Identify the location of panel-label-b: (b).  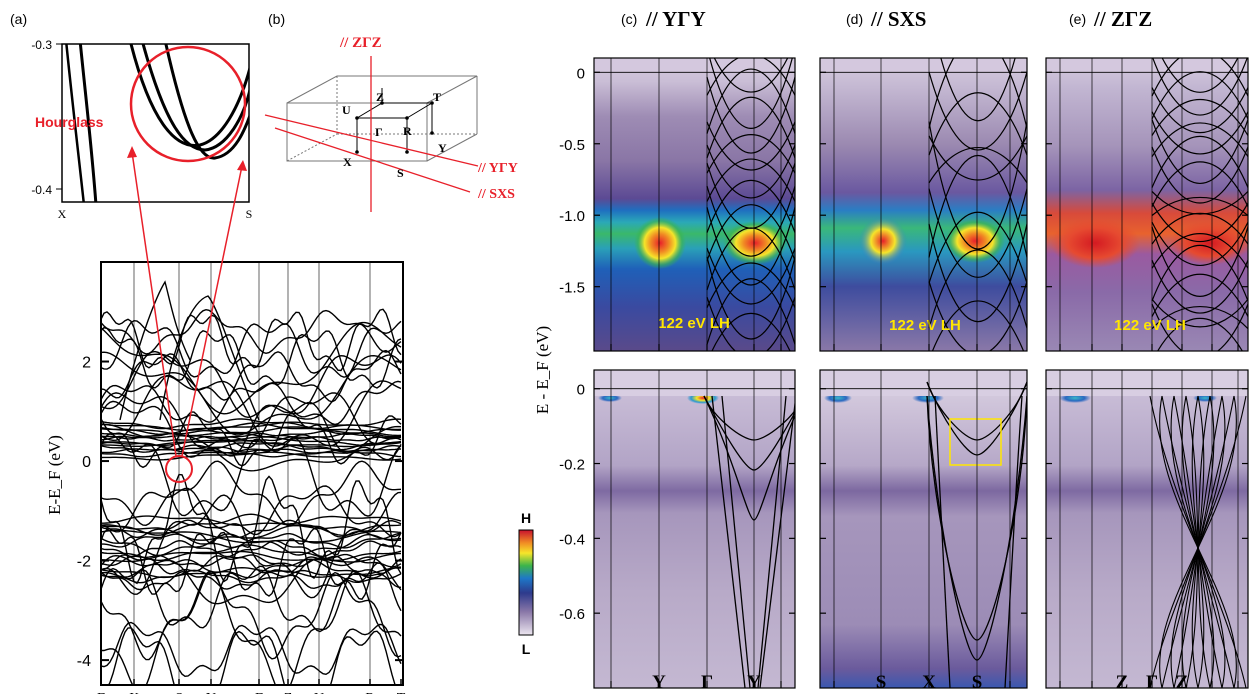
(276, 19).